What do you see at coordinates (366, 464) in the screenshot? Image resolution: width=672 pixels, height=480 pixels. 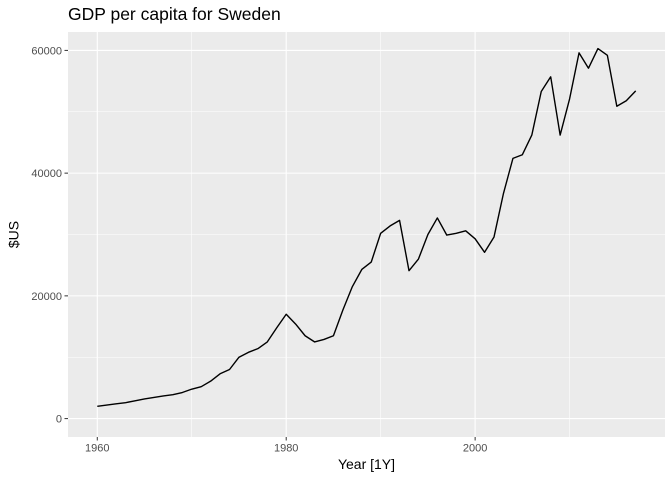 I see `x-axis-title: Year [1Y]` at bounding box center [366, 464].